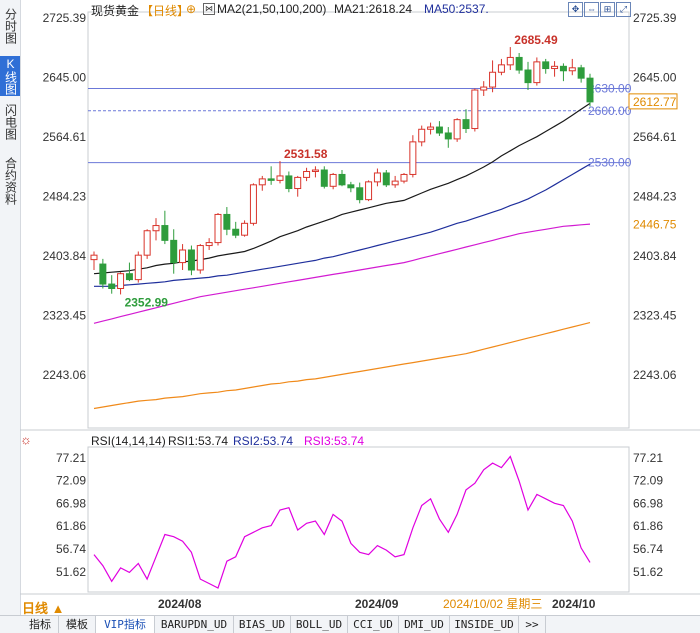 The image size is (700, 633). I want to click on rsi-axis-label-left: 66.98, so click(71, 503).